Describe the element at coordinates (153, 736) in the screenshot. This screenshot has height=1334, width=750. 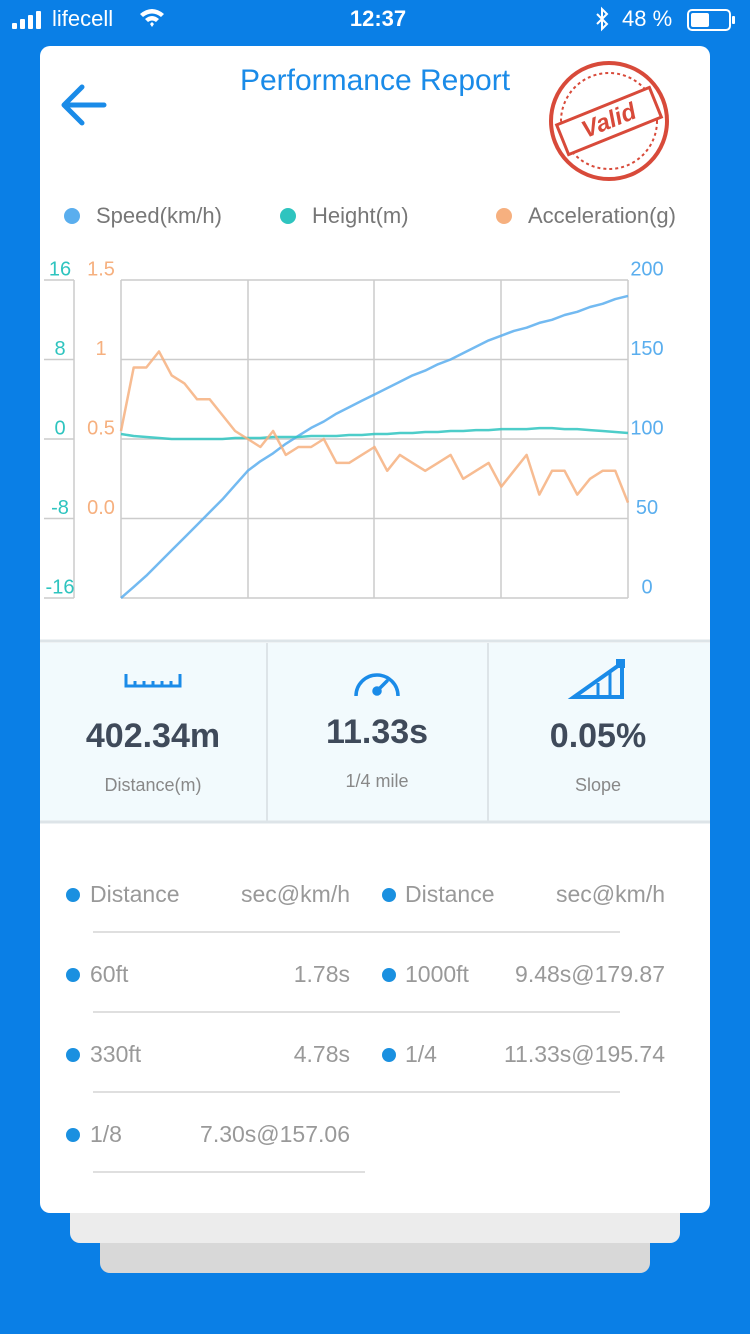
I see `stat-value: 402.34m` at that location.